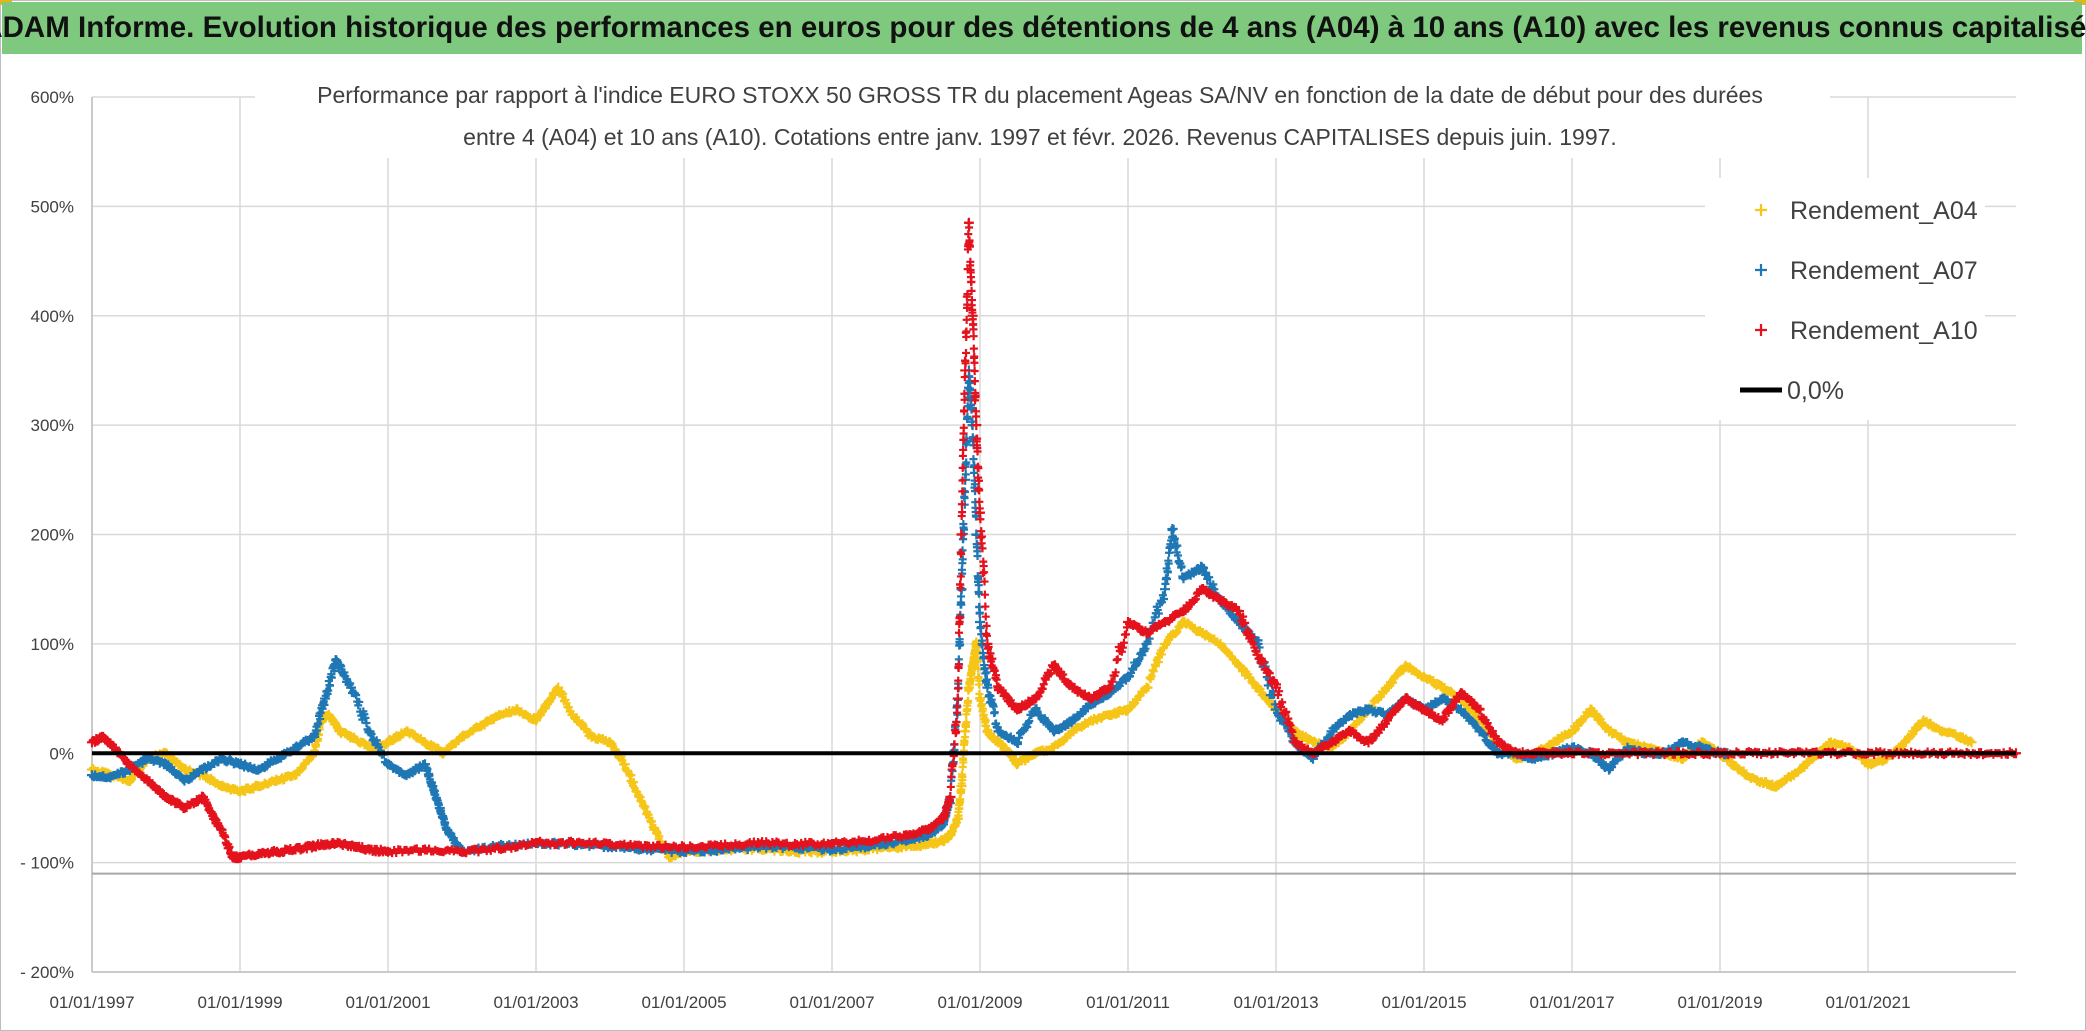  Describe the element at coordinates (1128, 1002) in the screenshot. I see `x-tick-label: 01/01/2011` at that location.